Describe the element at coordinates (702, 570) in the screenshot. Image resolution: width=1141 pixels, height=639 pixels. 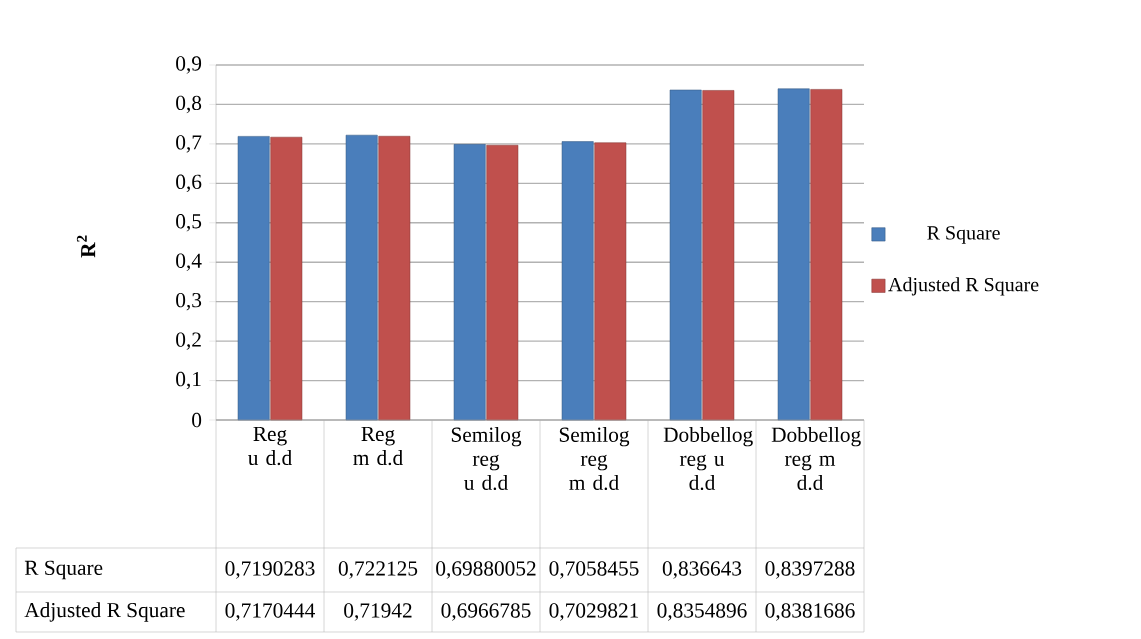
I see `data-label: 0,836643` at that location.